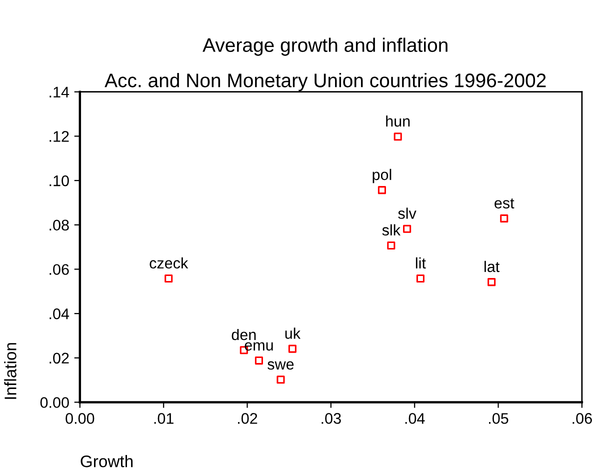  Describe the element at coordinates (258, 346) in the screenshot. I see `annotation: emu` at that location.